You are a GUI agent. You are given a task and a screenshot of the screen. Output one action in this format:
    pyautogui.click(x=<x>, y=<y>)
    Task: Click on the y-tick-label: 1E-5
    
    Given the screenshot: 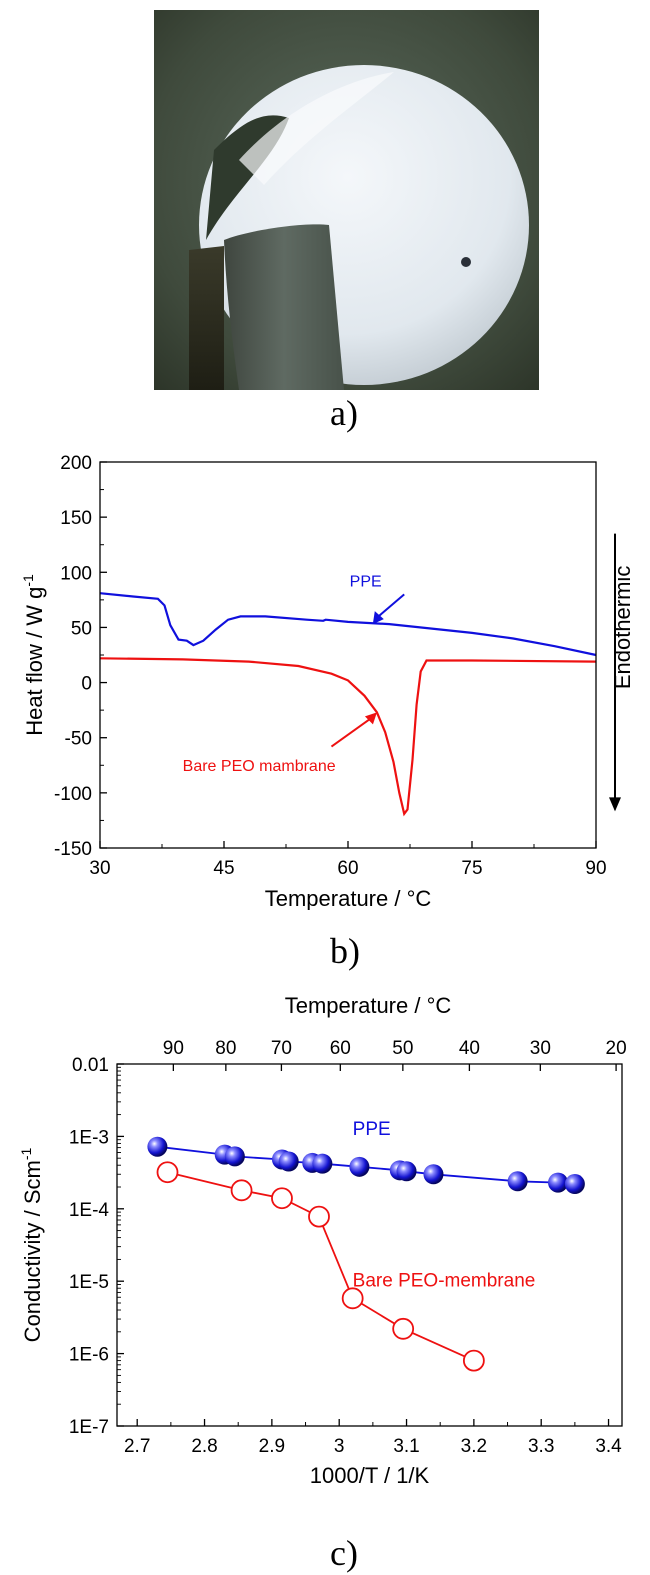 What is the action you would take?
    pyautogui.click(x=89, y=1282)
    